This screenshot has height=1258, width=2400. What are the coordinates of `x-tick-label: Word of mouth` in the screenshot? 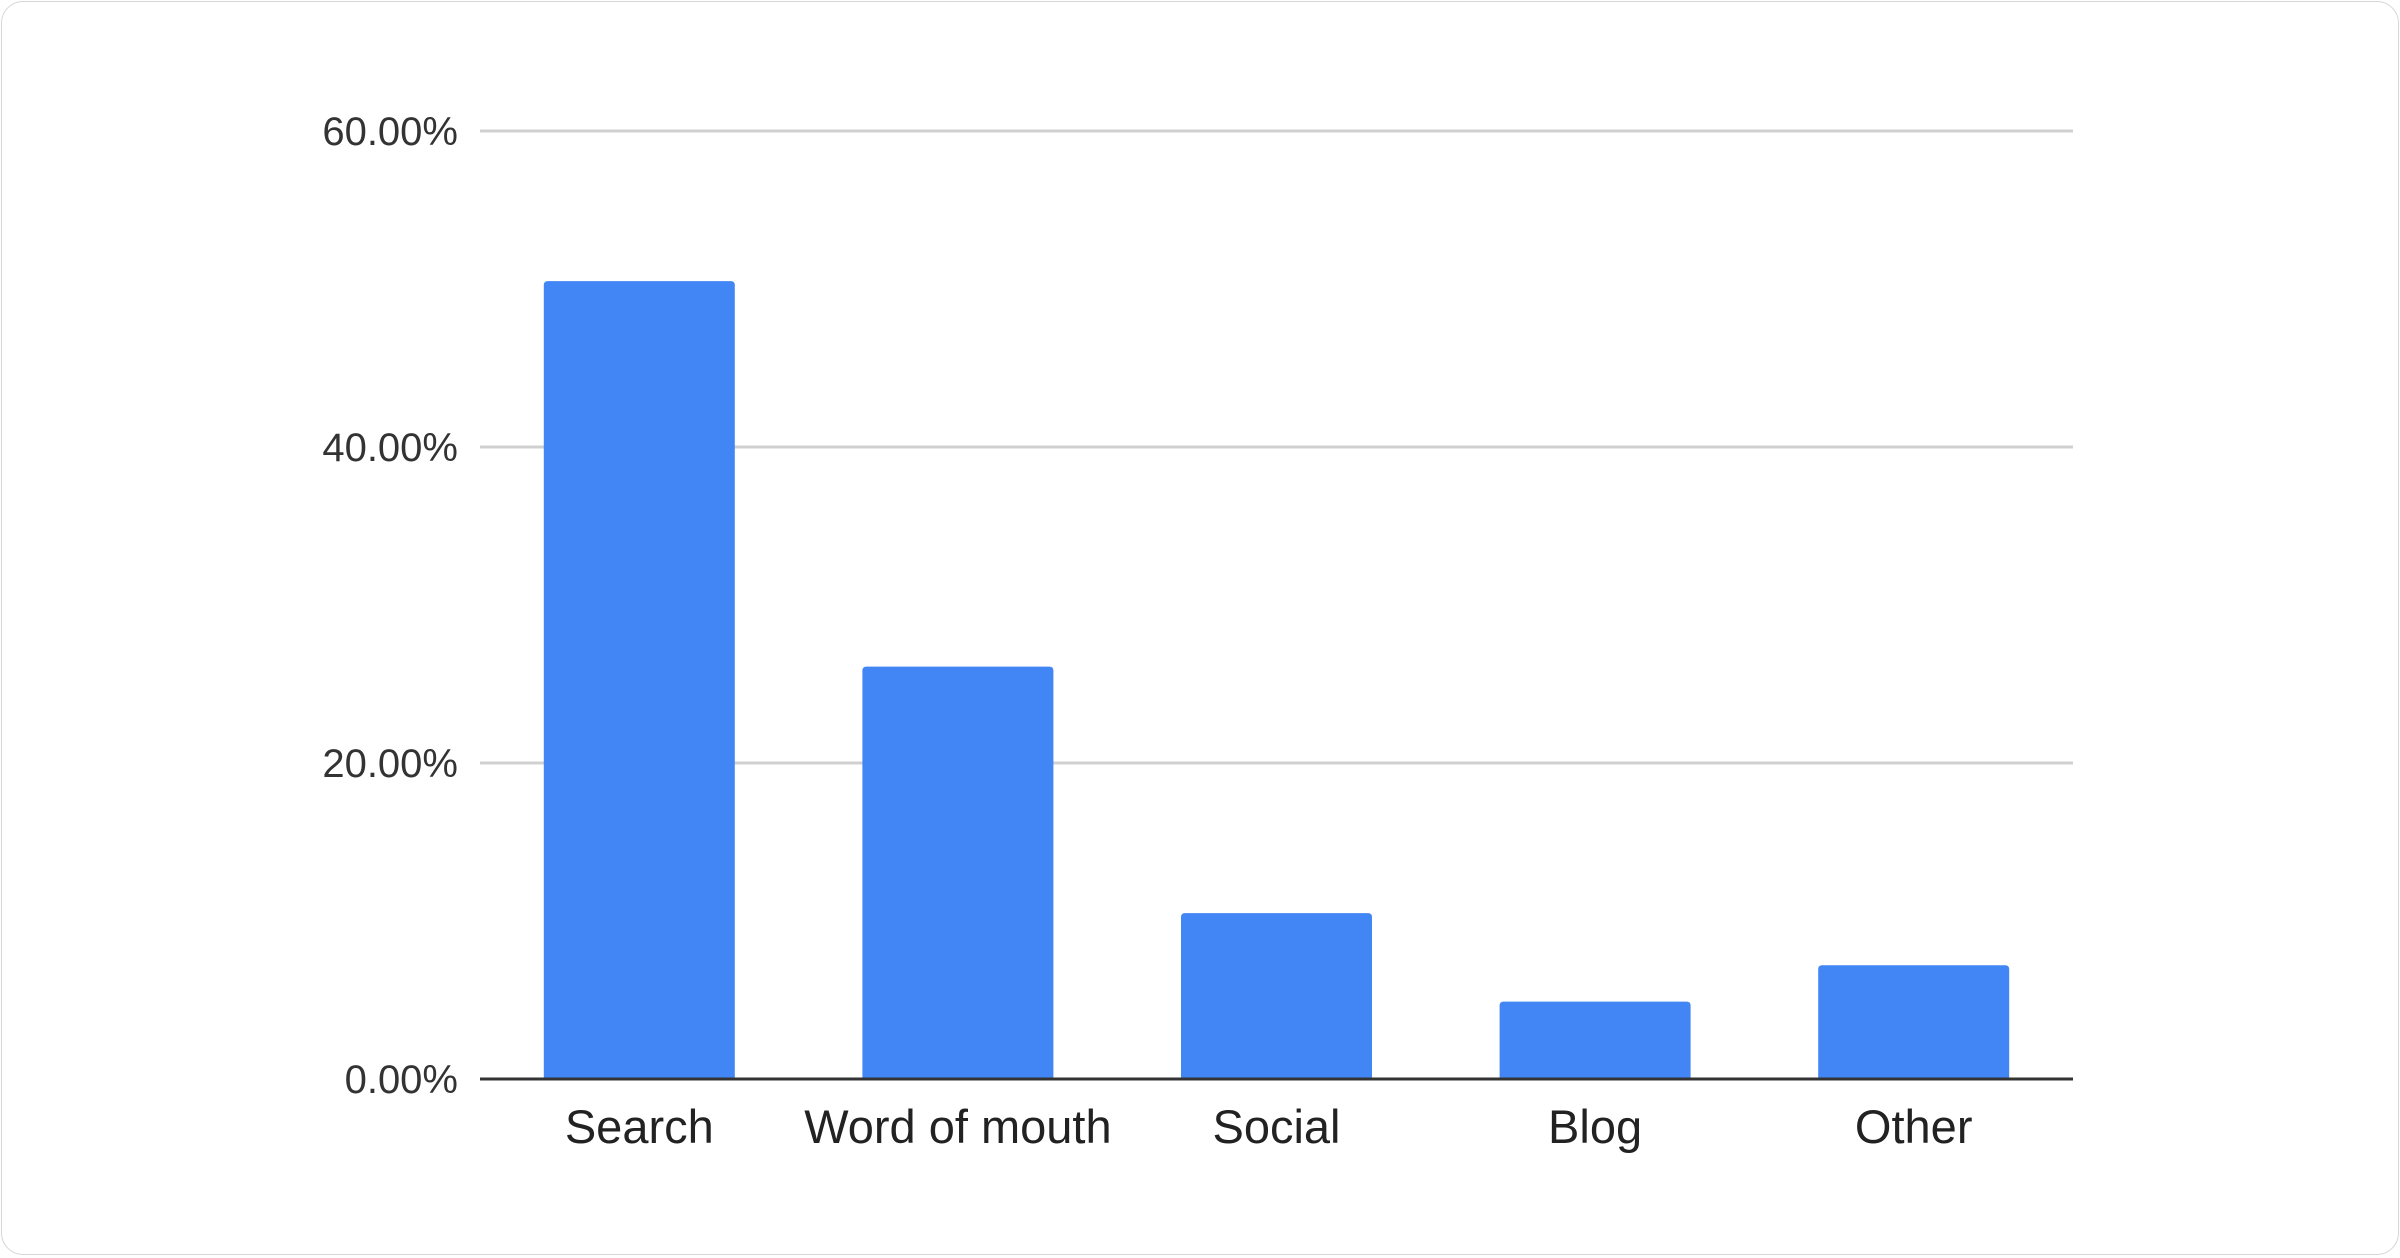 It's located at (957, 1126).